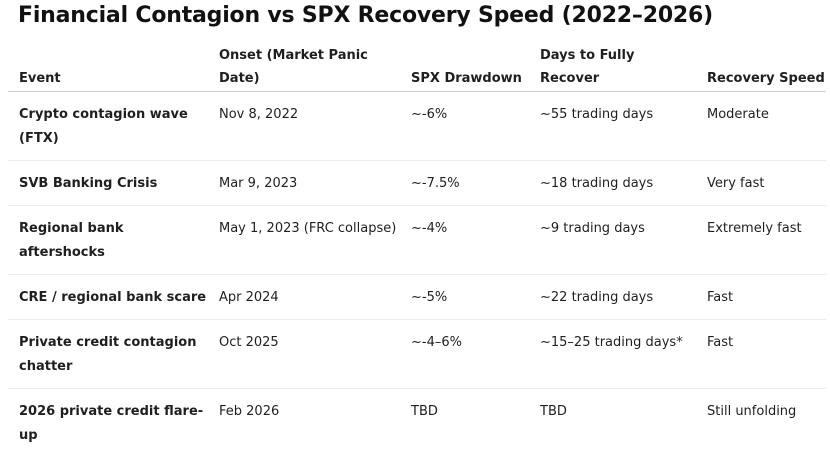 The height and width of the screenshot is (454, 830). I want to click on cell-days: TBD, so click(553, 411).